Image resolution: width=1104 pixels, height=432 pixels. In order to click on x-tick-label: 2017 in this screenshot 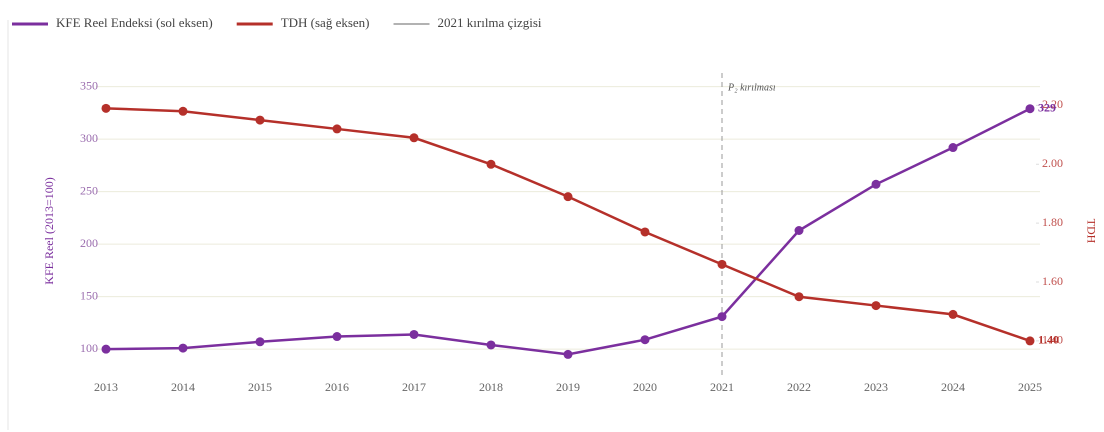, I will do `click(414, 387)`.